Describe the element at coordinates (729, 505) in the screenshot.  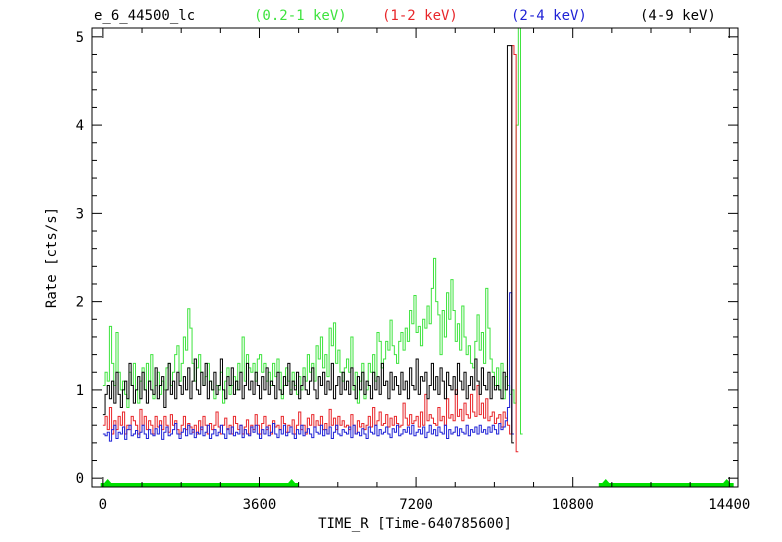
I see `x-tick-label: 14400` at that location.